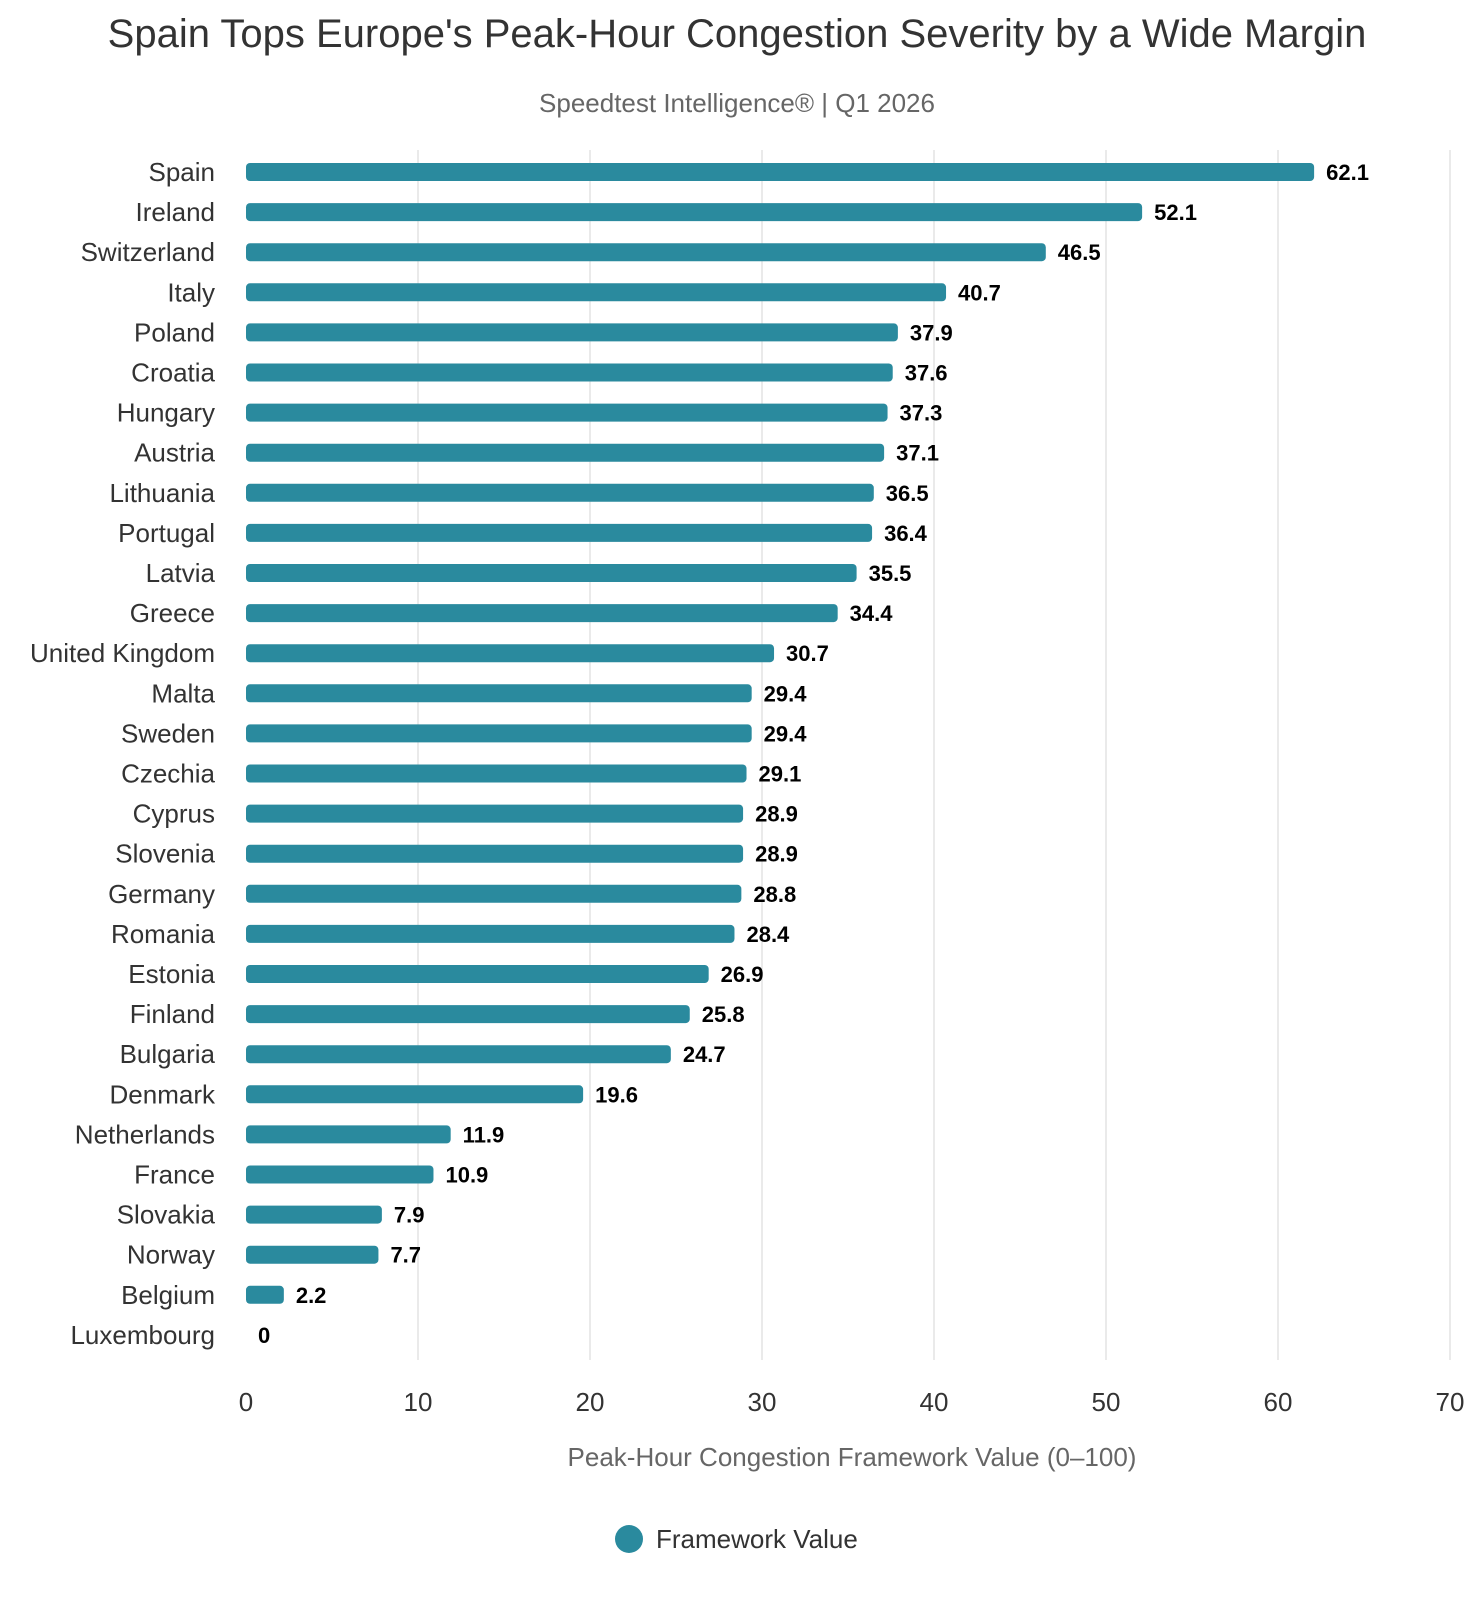 The image size is (1474, 1600). What do you see at coordinates (590, 1402) in the screenshot?
I see `x-tick-label: 20` at bounding box center [590, 1402].